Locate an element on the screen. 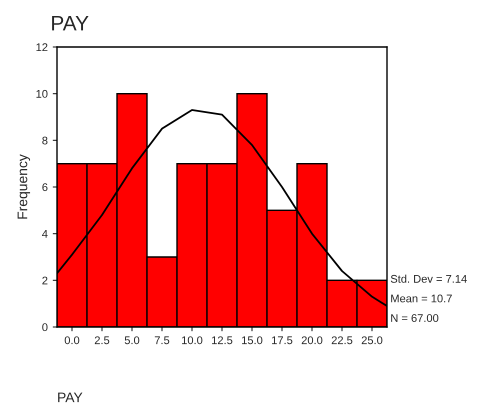 This screenshot has width=478, height=411. y-tick-label: 0 is located at coordinates (45, 327).